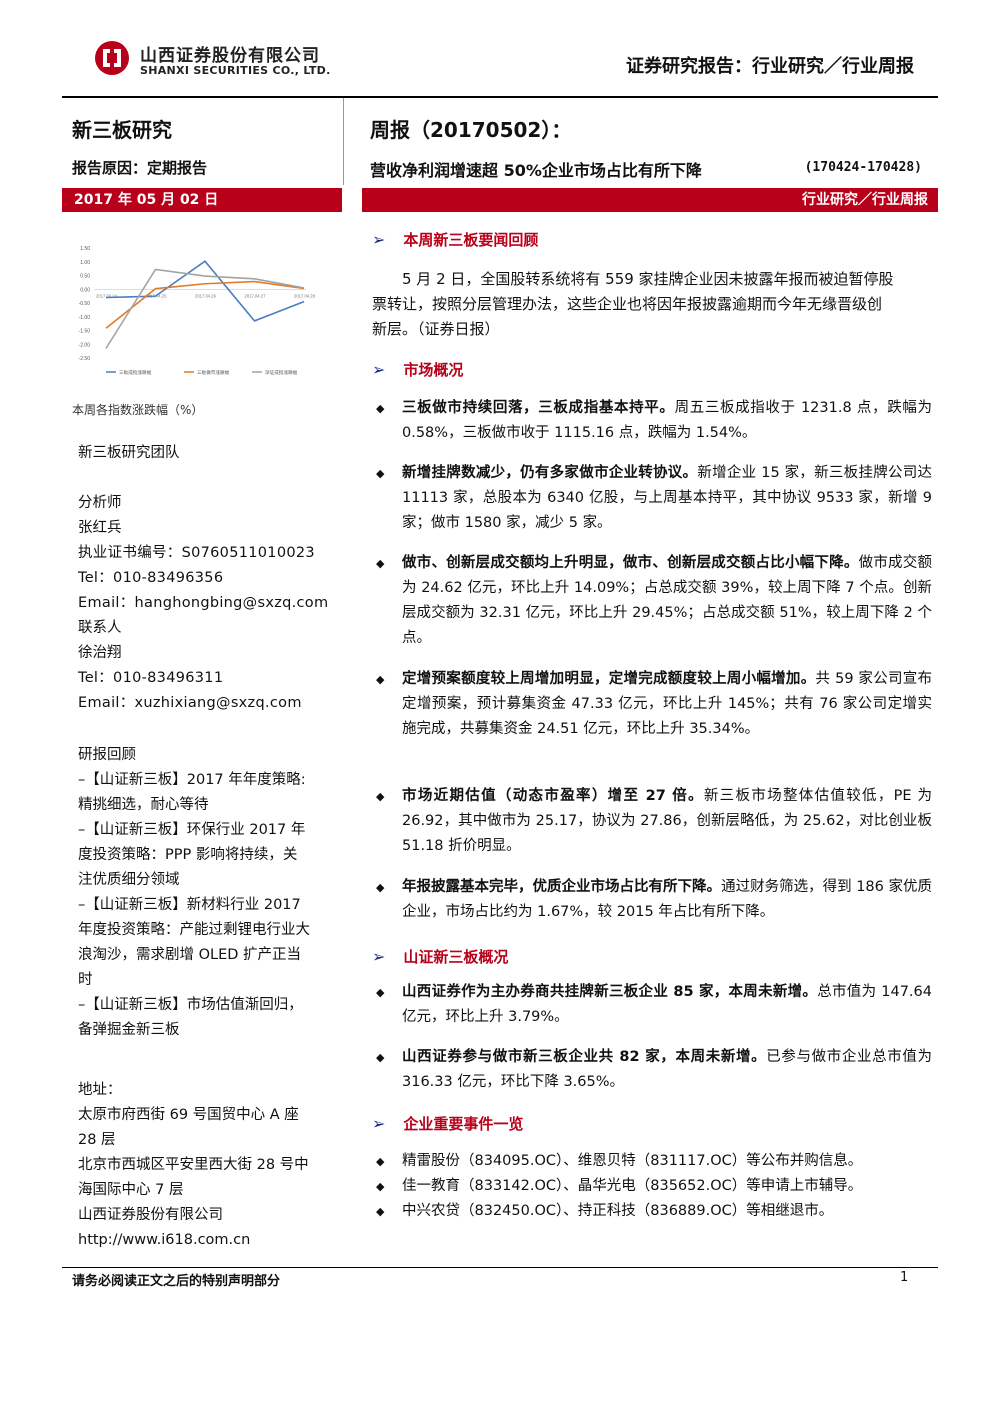  What do you see at coordinates (562, 887) in the screenshot?
I see `bullet-bold: 年报披露基本完毕，优质企业市场占比有所下降。` at bounding box center [562, 887].